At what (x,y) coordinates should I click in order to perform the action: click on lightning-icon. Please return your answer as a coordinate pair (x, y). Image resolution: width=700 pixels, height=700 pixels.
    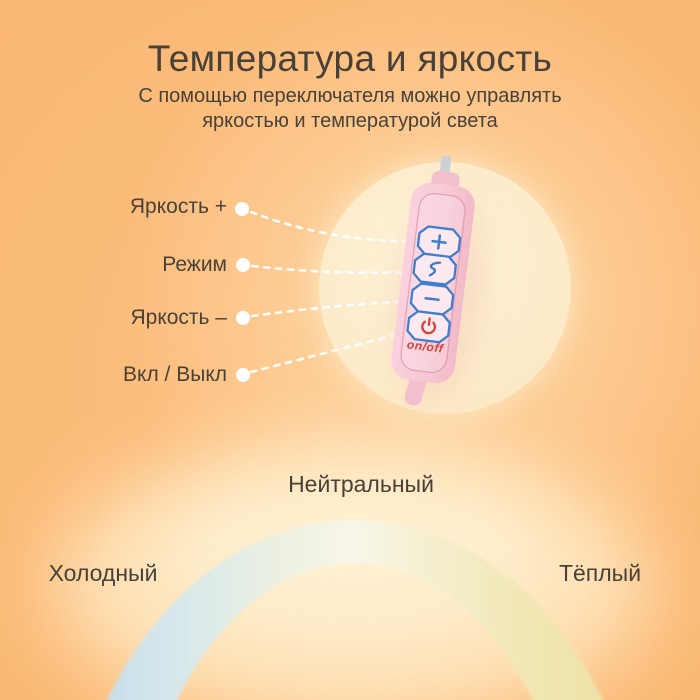
    Looking at the image, I should click on (435, 269).